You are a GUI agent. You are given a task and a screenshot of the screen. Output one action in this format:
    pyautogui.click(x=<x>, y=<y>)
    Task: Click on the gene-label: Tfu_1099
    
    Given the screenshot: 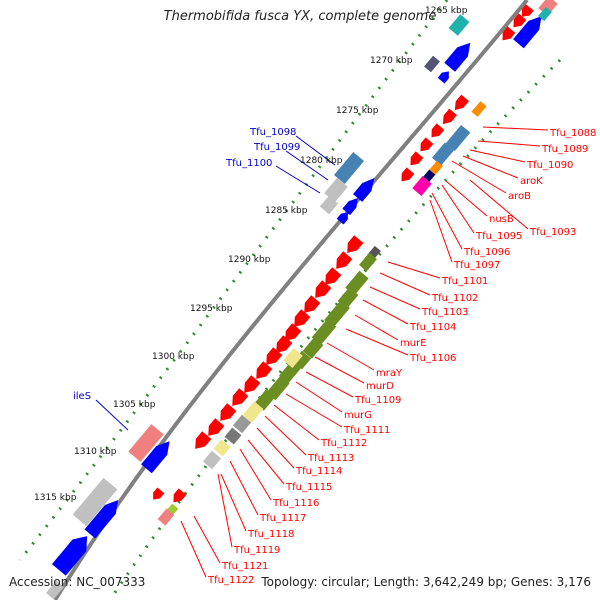 What is the action you would take?
    pyautogui.click(x=276, y=147)
    